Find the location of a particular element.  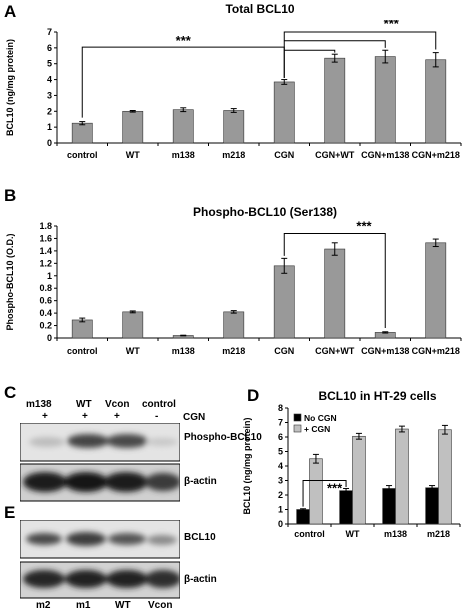

b-ytick-label: 0.8 is located at coordinates (45, 288).